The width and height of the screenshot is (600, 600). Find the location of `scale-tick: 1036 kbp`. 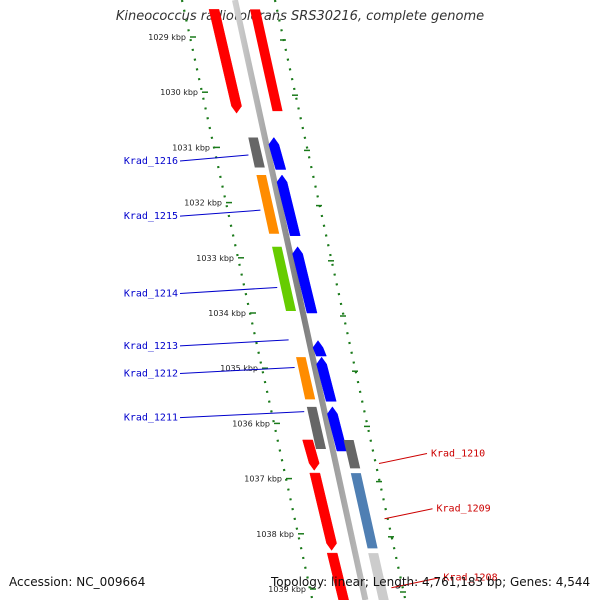

scale-tick: 1036 kbp is located at coordinates (301, 423).